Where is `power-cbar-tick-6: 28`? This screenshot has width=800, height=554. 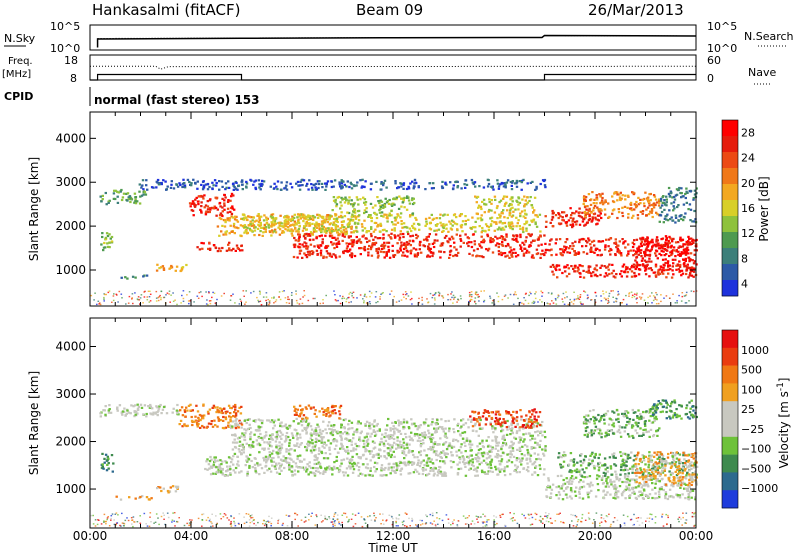
power-cbar-tick-6: 28 is located at coordinates (748, 133).